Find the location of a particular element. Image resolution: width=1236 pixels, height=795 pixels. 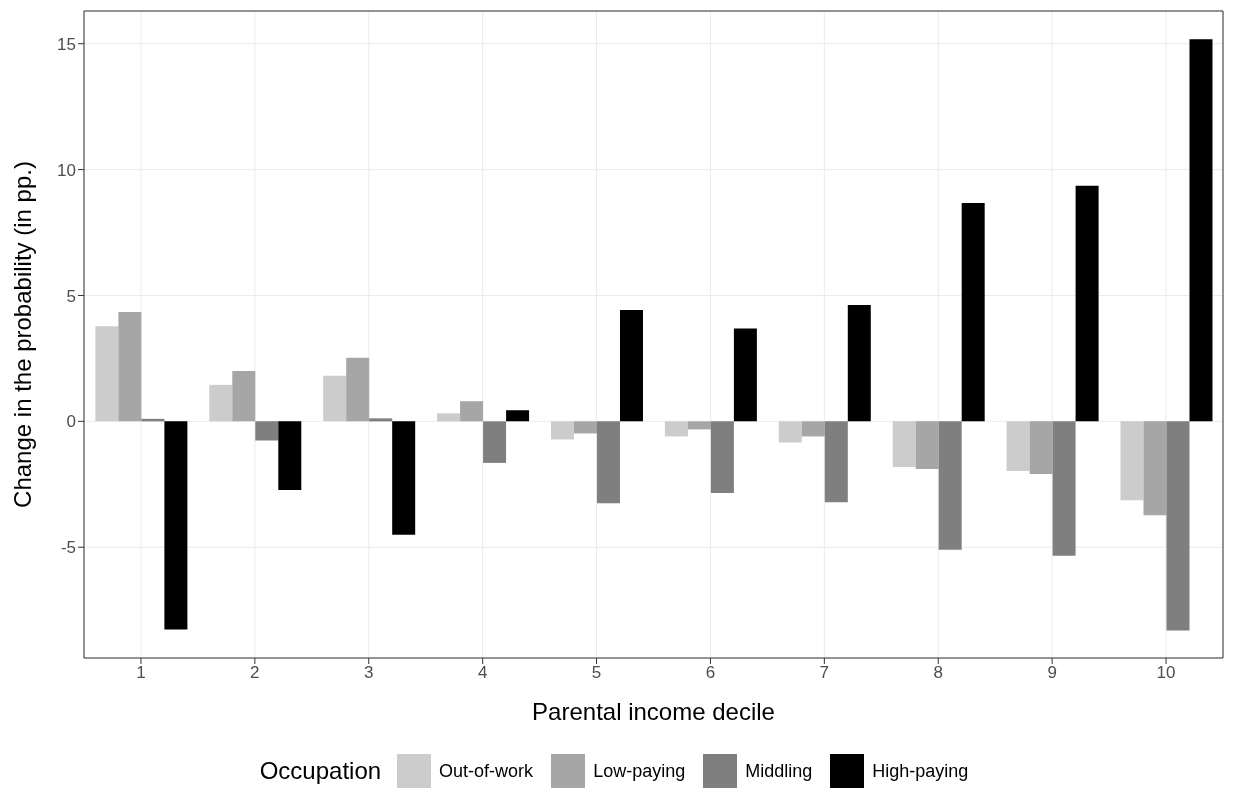

x-tick-label: 7 is located at coordinates (824, 673).